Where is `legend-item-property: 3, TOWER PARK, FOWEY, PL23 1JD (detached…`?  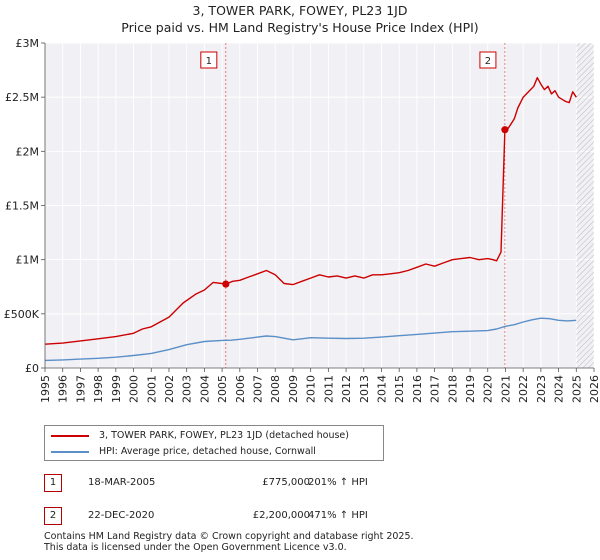 legend-item-property: 3, TOWER PARK, FOWEY, PL23 1JD (detached… is located at coordinates (200, 436).